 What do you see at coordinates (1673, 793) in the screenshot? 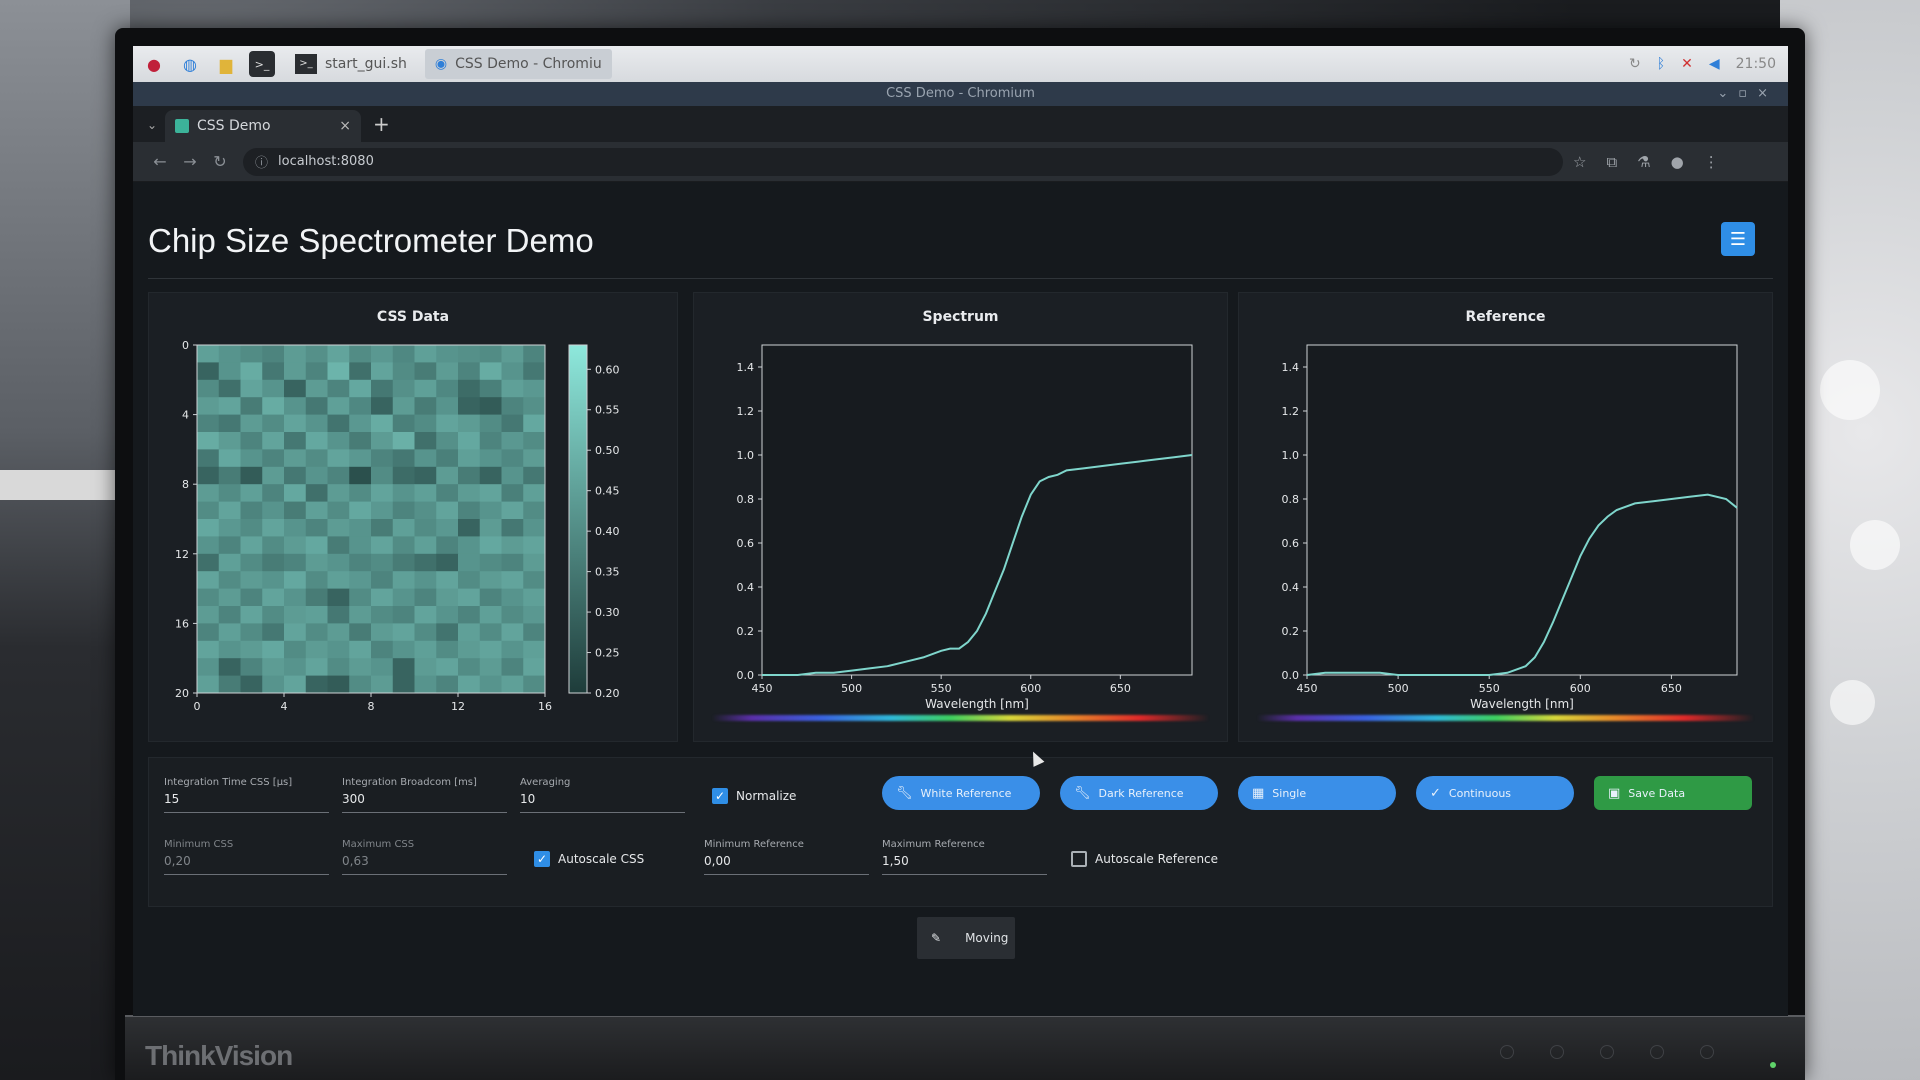
I see `save-data-button: ▣ Save Data` at bounding box center [1673, 793].